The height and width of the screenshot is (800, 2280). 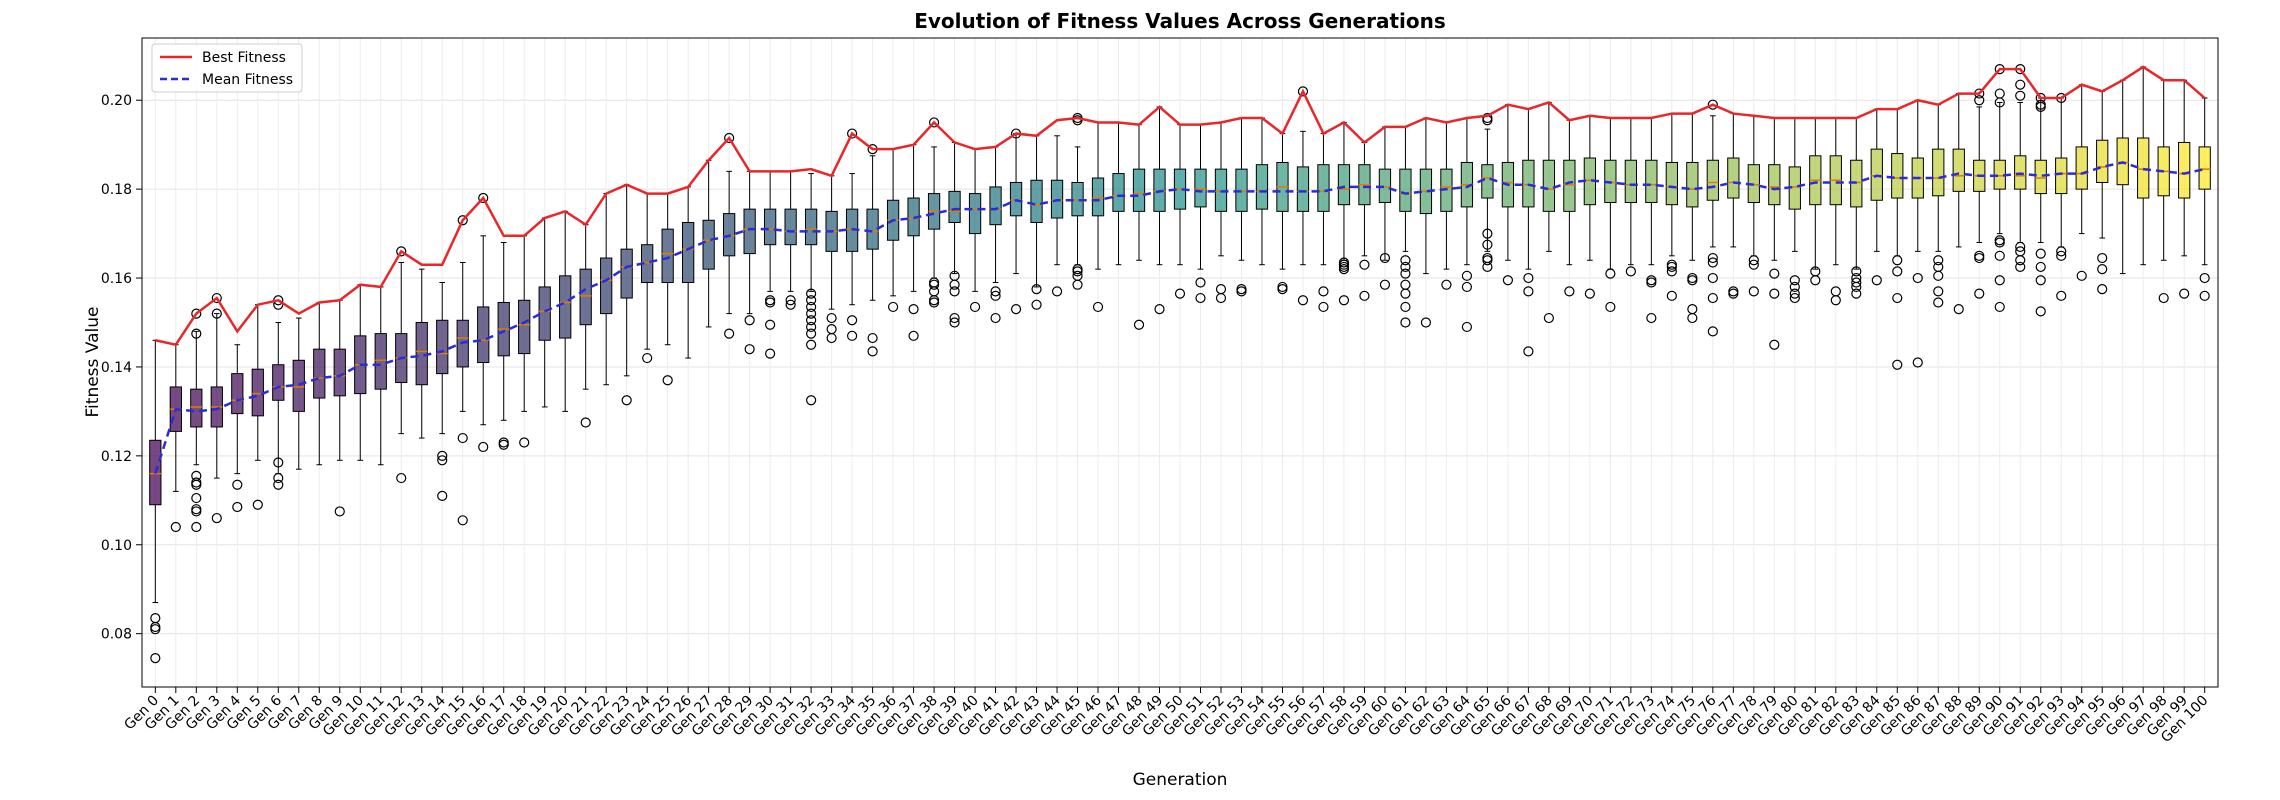 What do you see at coordinates (1180, 780) in the screenshot?
I see `x-axis-title: Generation` at bounding box center [1180, 780].